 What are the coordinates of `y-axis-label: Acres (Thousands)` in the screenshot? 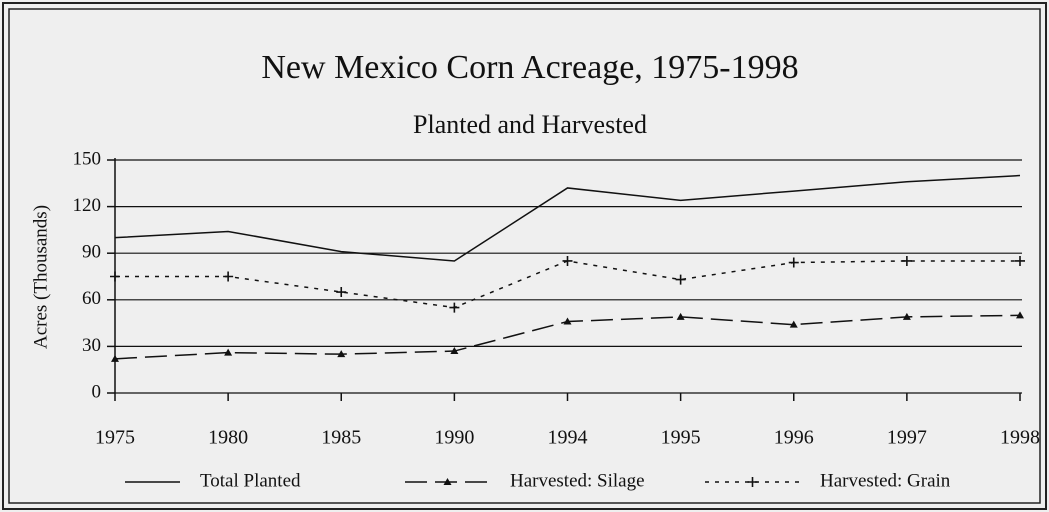 It's located at (40, 277).